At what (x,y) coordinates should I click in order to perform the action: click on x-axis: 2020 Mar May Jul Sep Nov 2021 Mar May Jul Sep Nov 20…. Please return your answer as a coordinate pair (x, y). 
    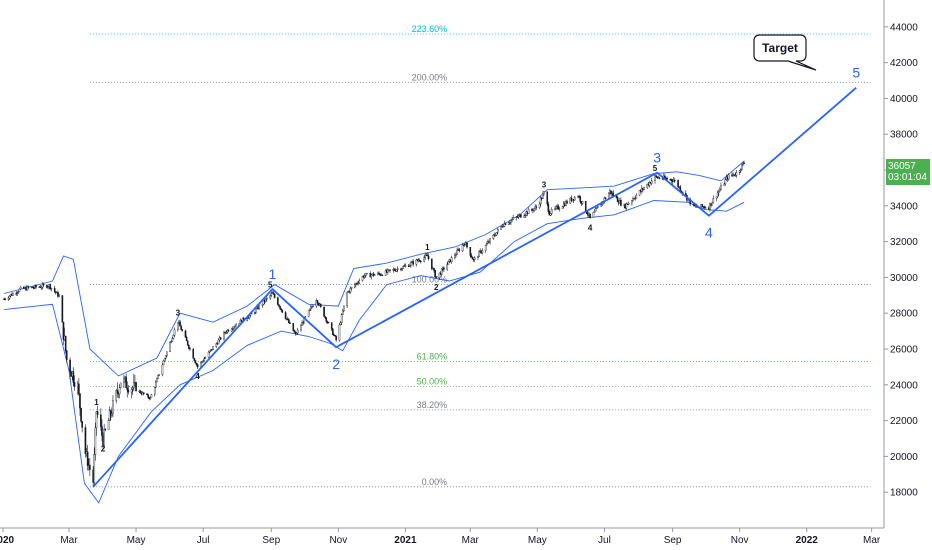
    Looking at the image, I should click on (442, 536).